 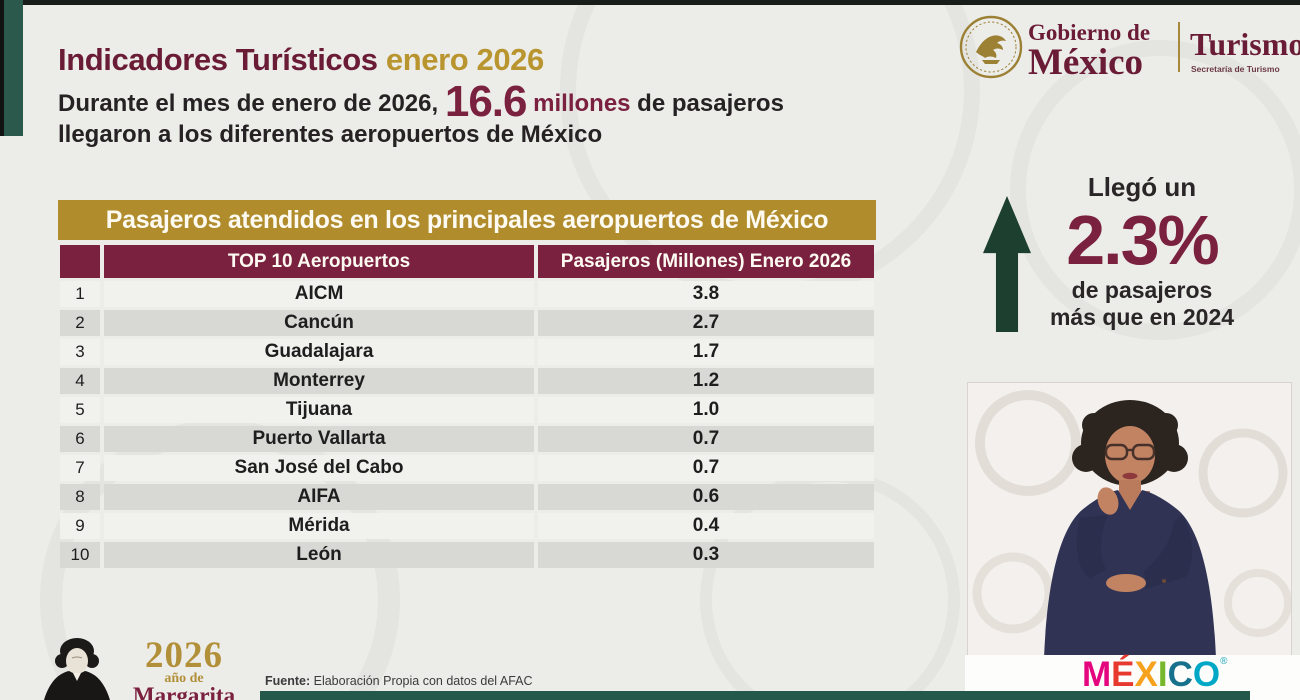 What do you see at coordinates (80, 468) in the screenshot?
I see `rank-cell: 7` at bounding box center [80, 468].